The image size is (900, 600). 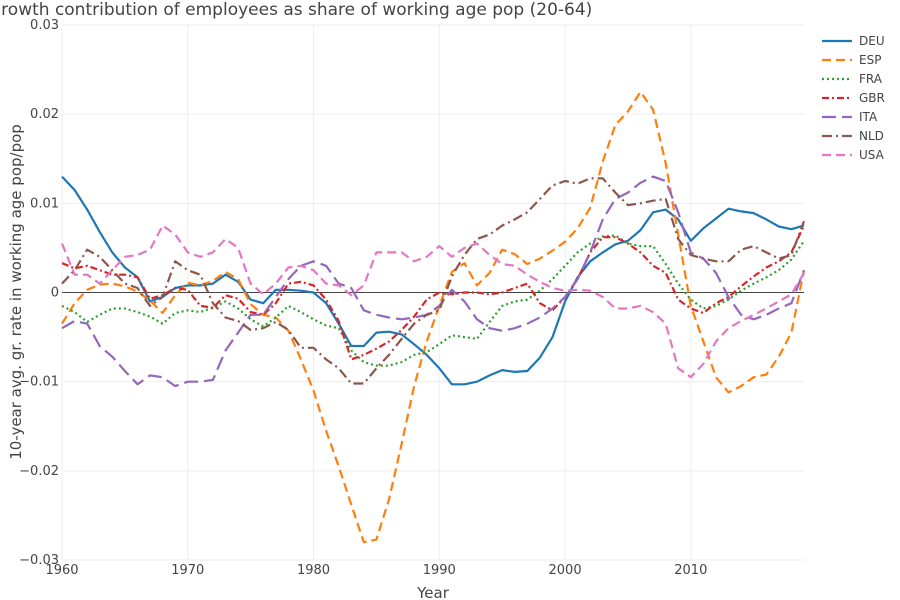 I want to click on legend-item-gbr: GBR, so click(x=853, y=98).